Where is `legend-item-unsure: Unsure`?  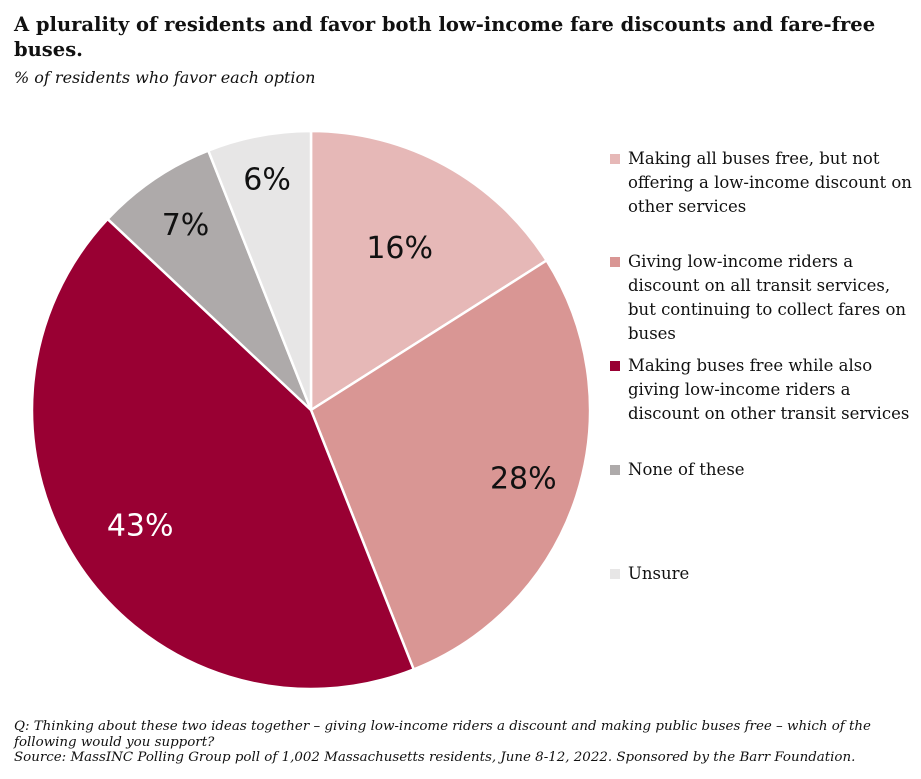
legend-item-unsure: Unsure is located at coordinates (764, 574).